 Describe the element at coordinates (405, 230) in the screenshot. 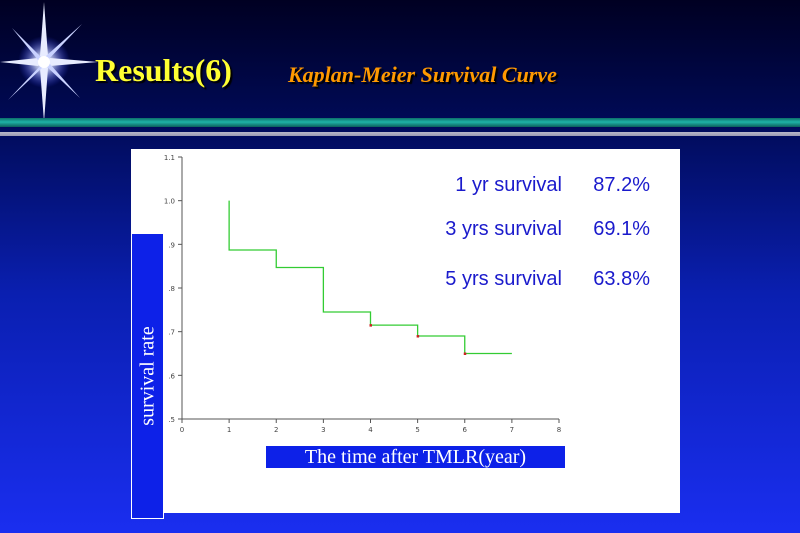

I see `annotation-3yr: 3 yrs survival 69.1%` at that location.